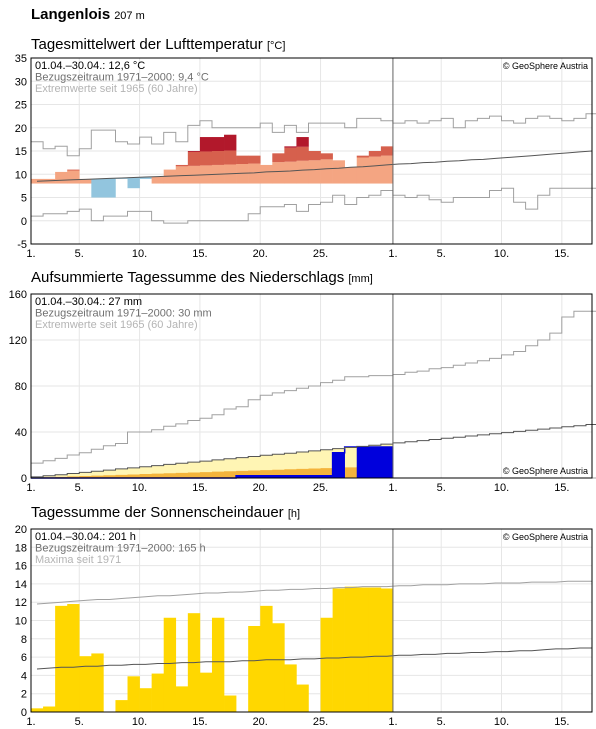 The width and height of the screenshot is (596, 729). What do you see at coordinates (157, 512) in the screenshot?
I see `sunshine-title-text: Tagessumme der Sonnenscheindauer` at bounding box center [157, 512].